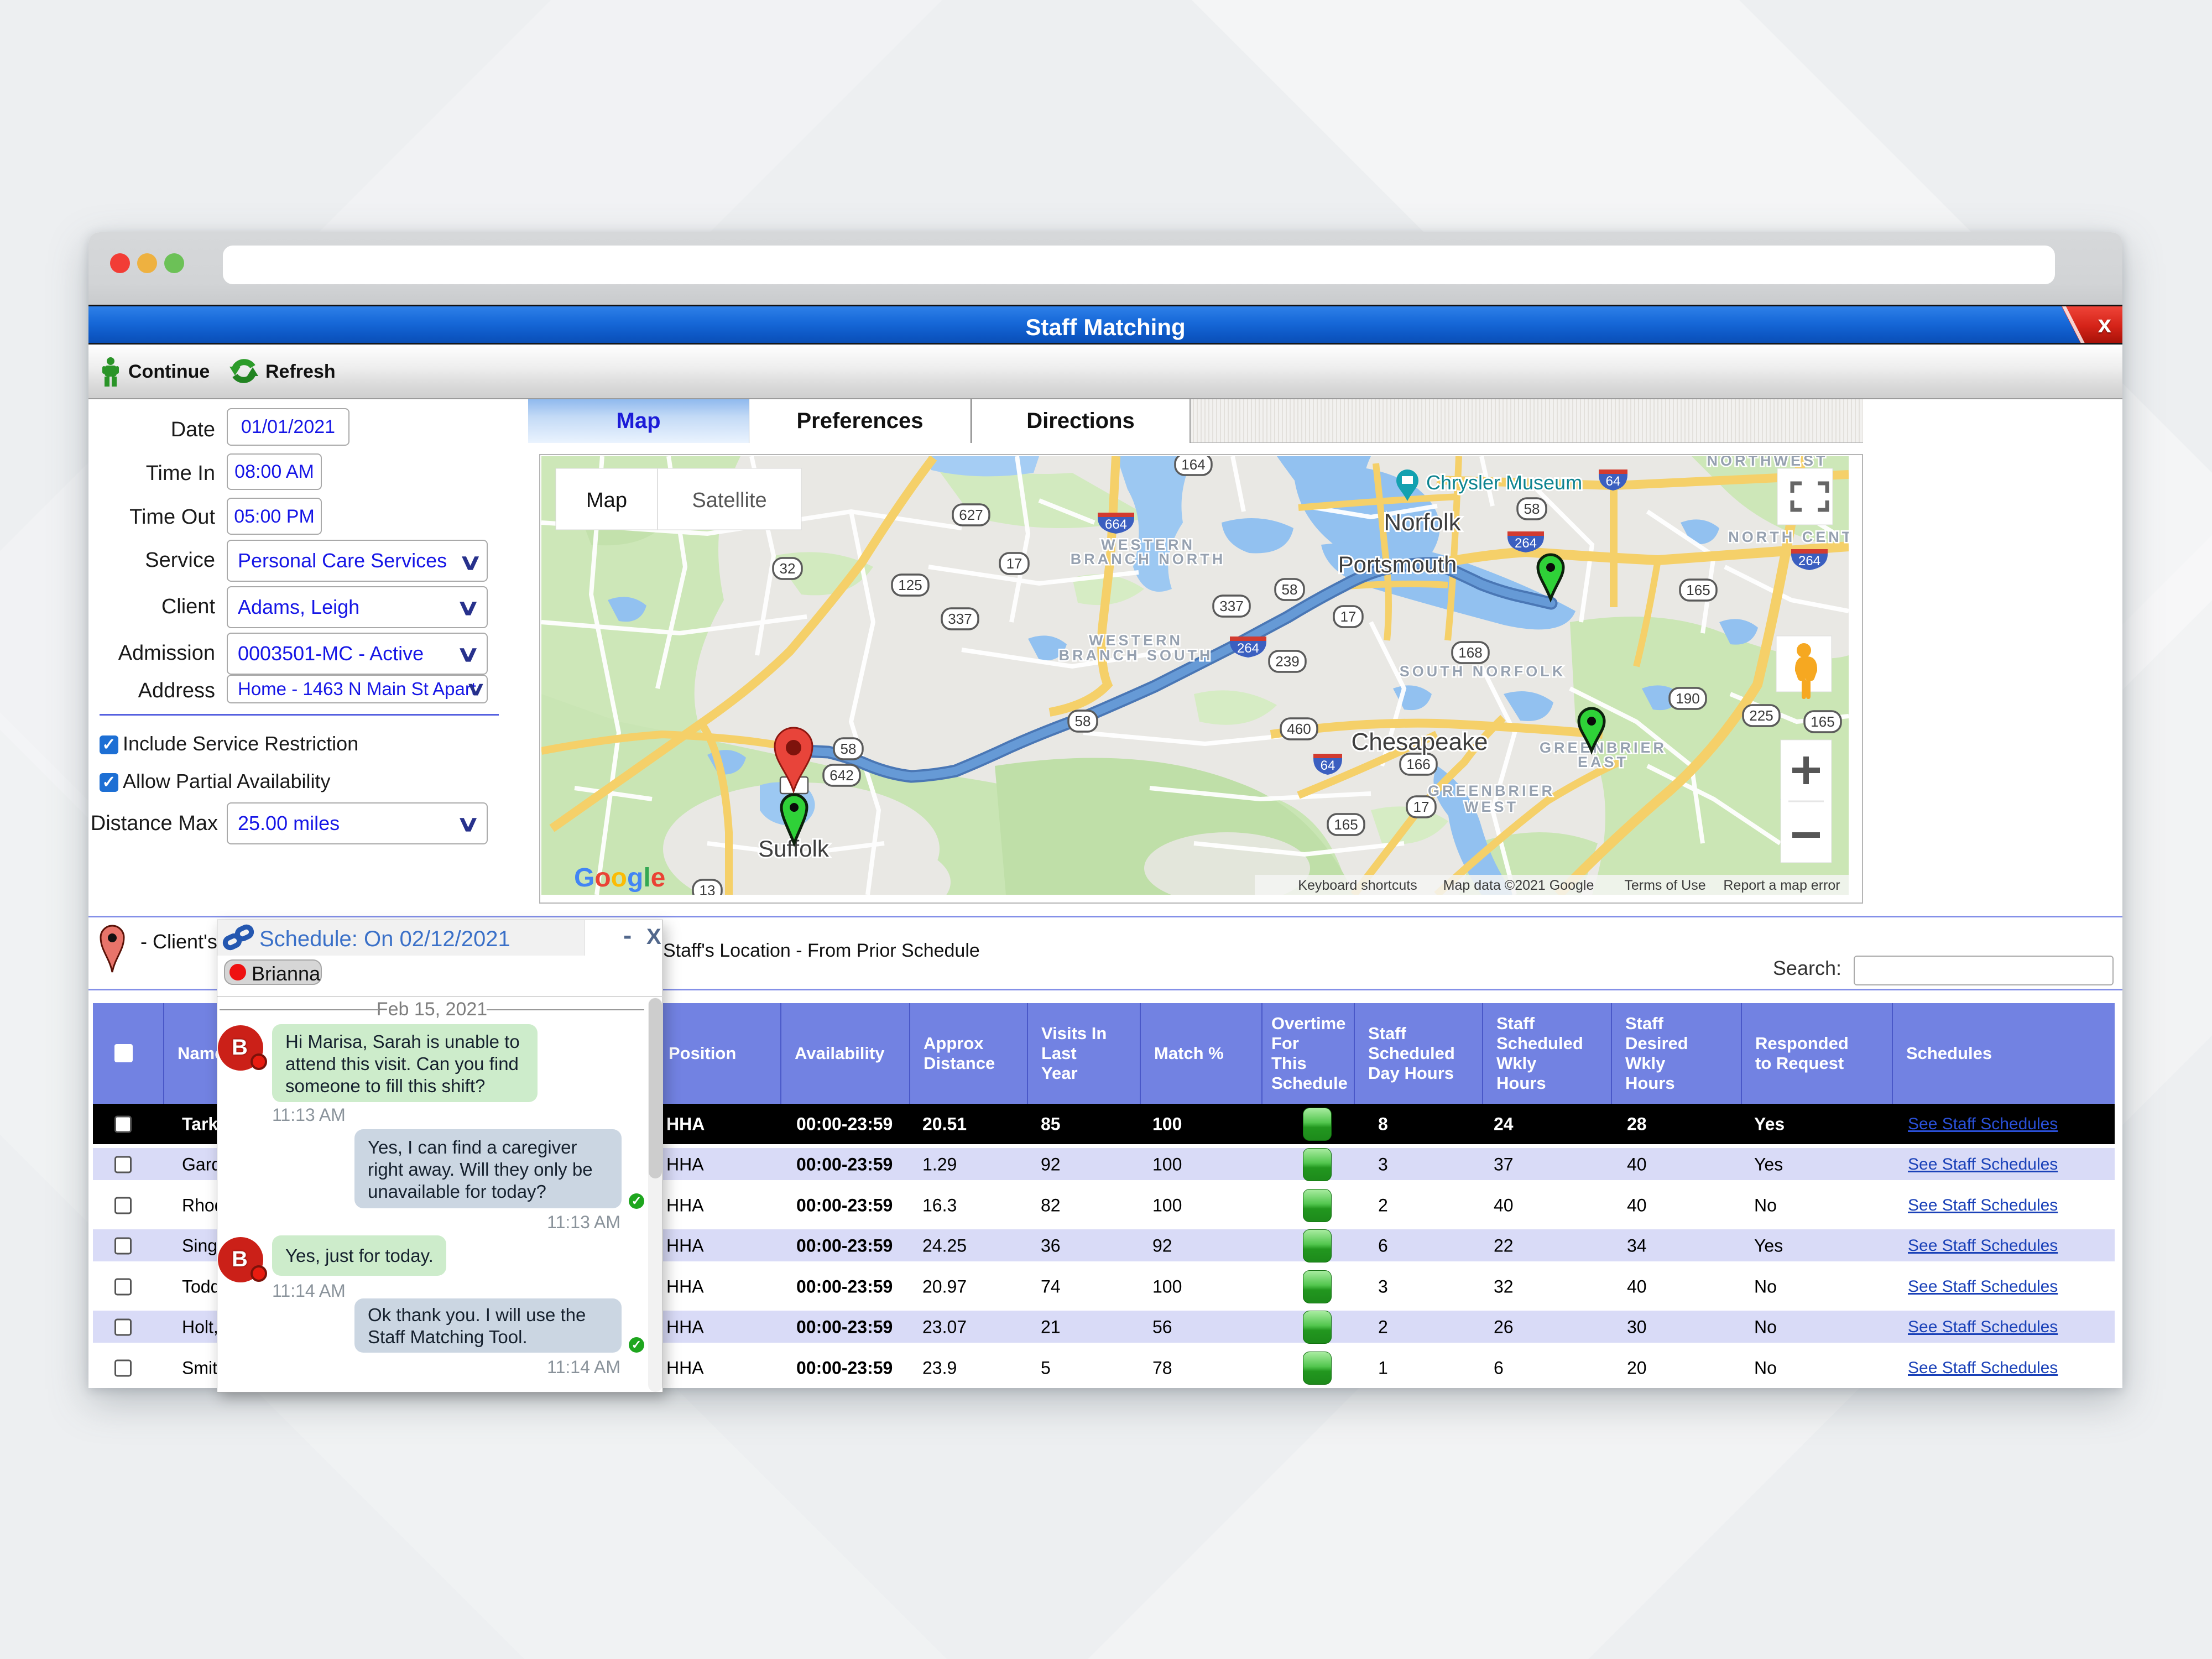 The width and height of the screenshot is (2212, 1659). What do you see at coordinates (1116, 525) in the screenshot?
I see `svg-text: 664` at bounding box center [1116, 525].